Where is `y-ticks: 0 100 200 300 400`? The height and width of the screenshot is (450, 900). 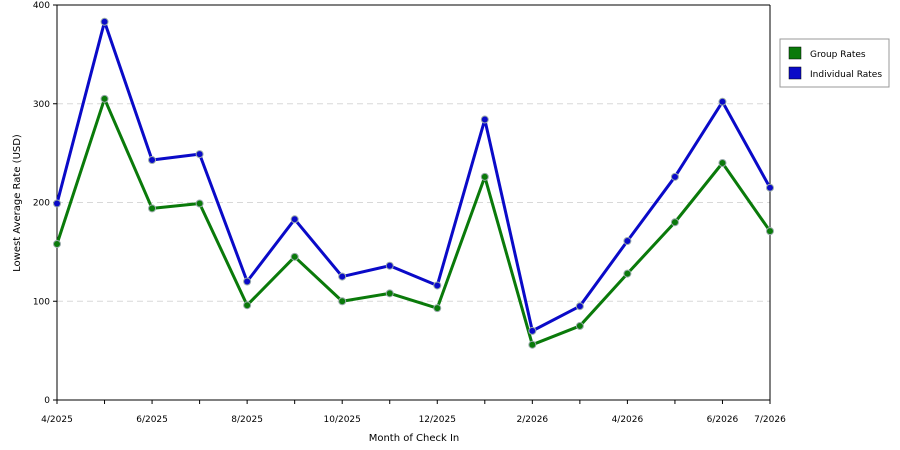
y-ticks: 0 100 200 300 400 is located at coordinates (45, 203).